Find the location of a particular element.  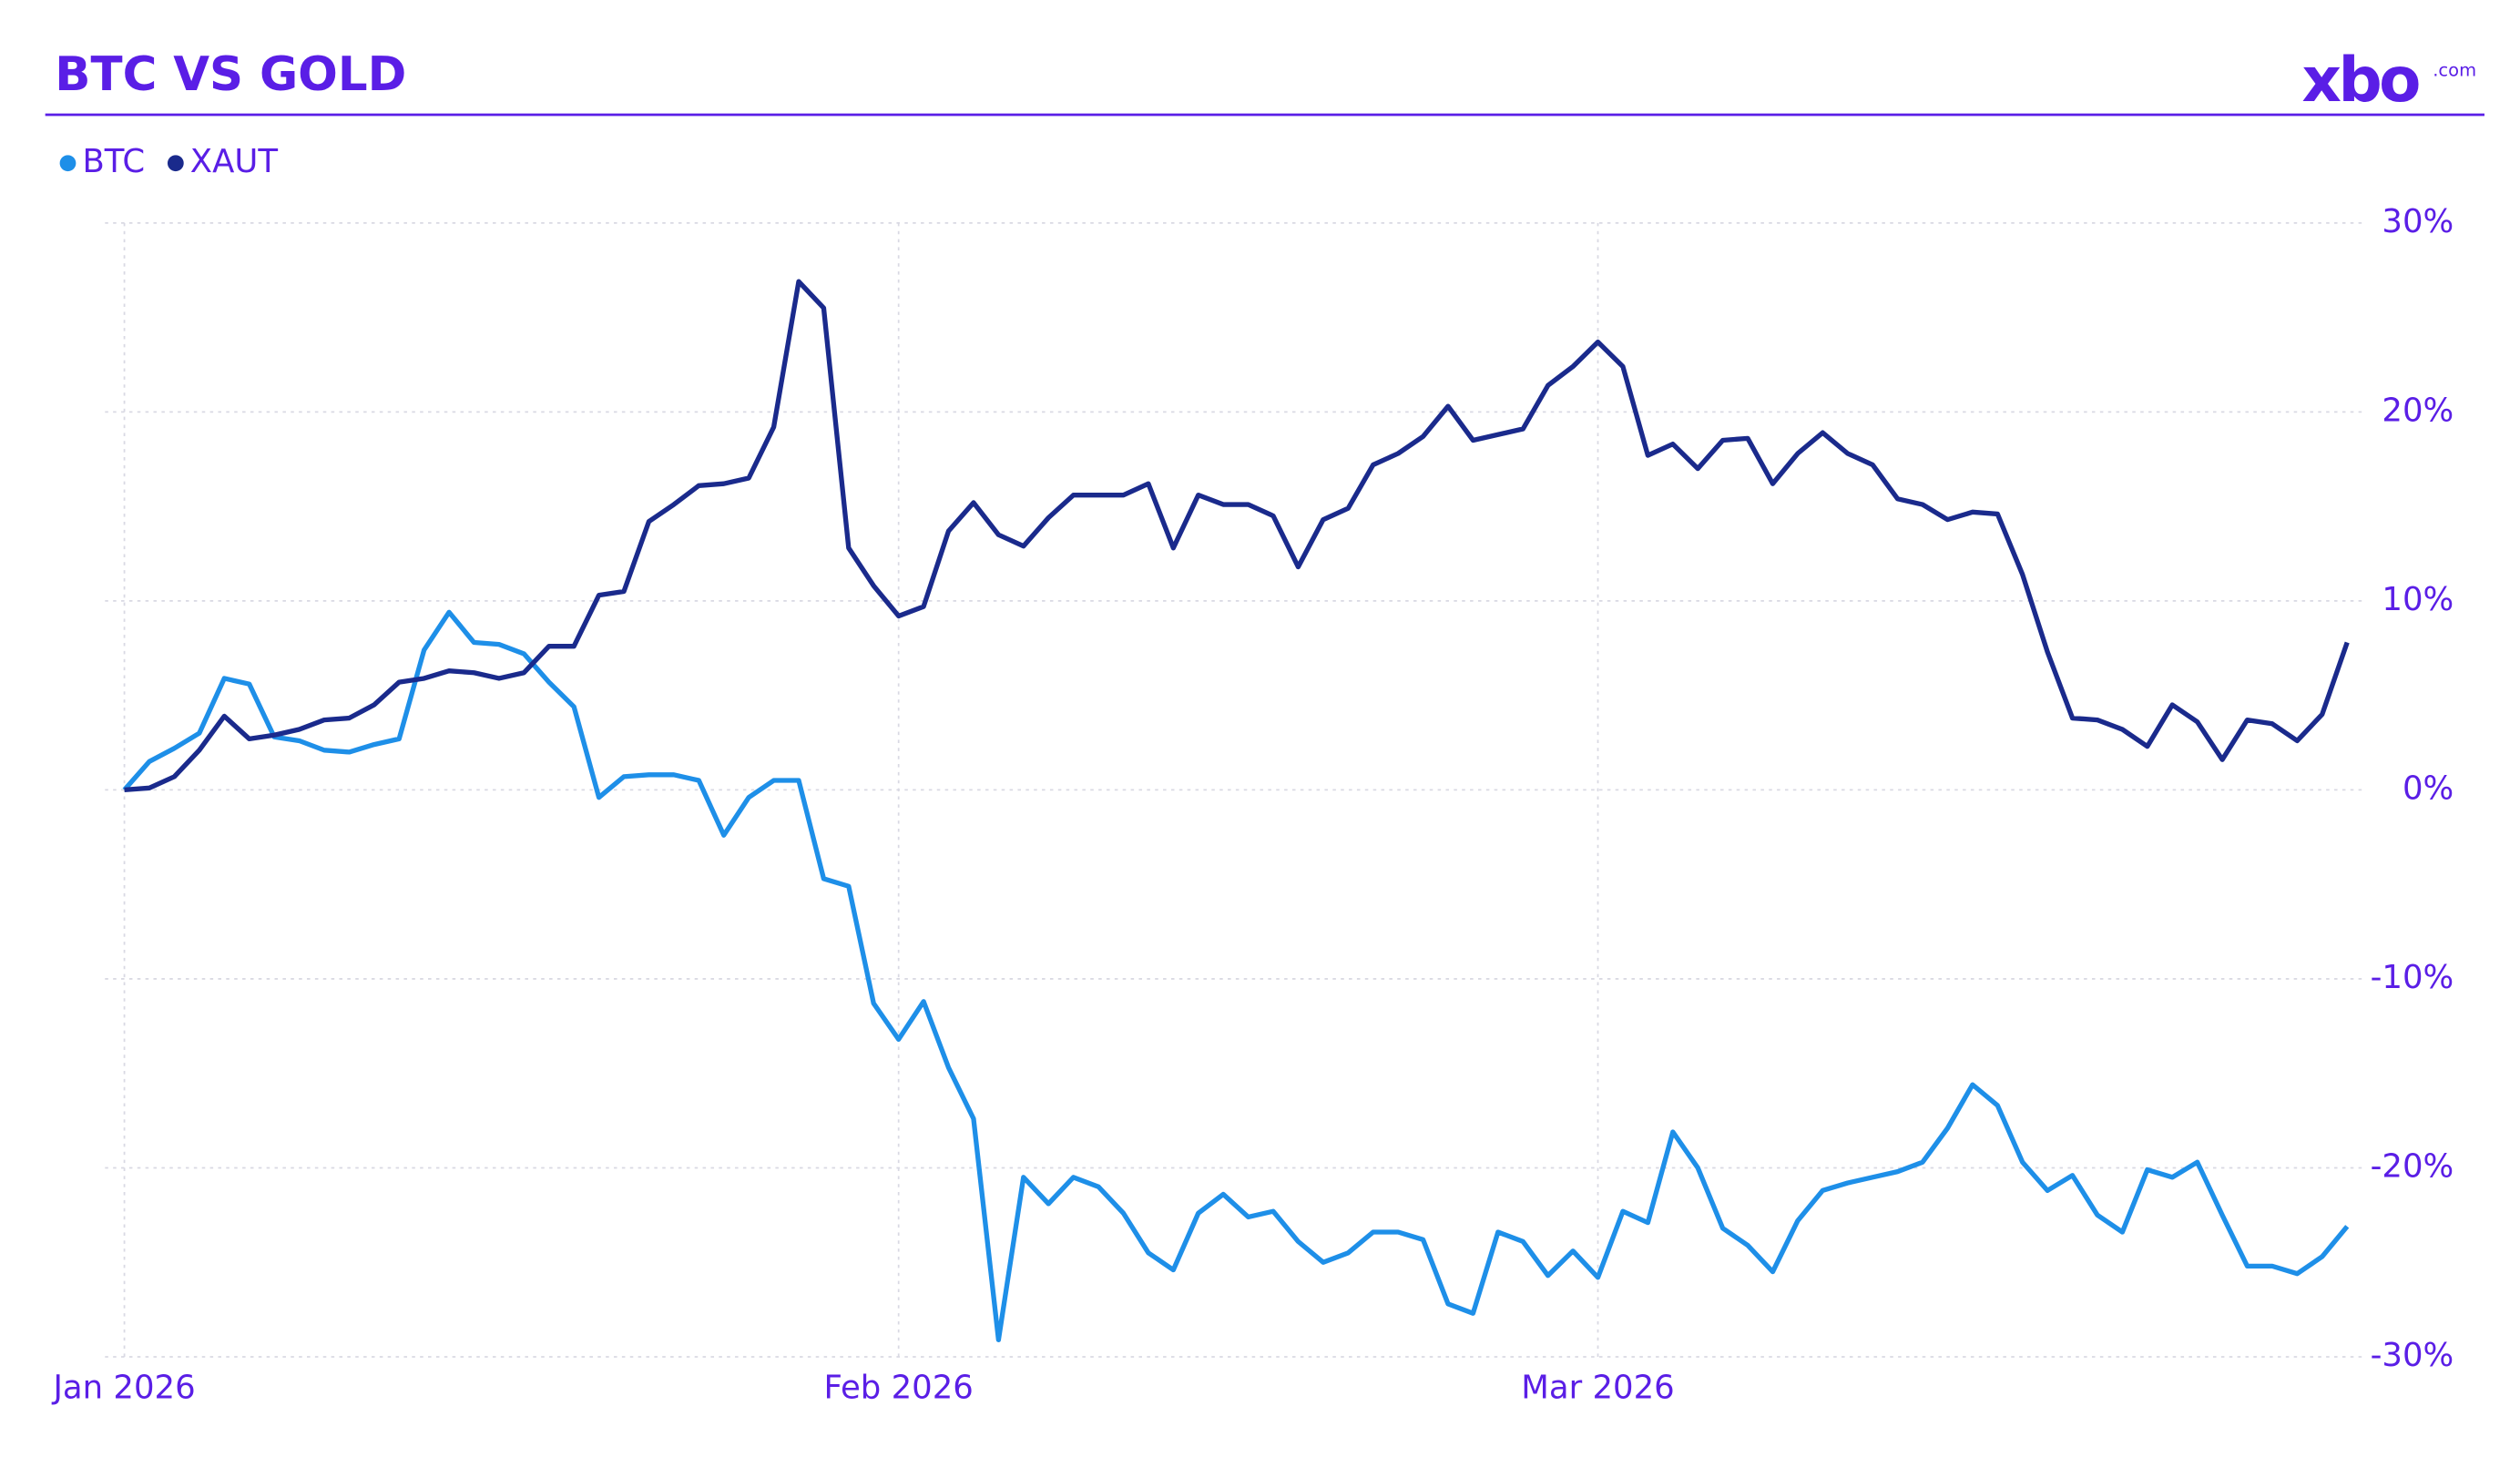

brand-logo: xbo is located at coordinates (2361, 80).